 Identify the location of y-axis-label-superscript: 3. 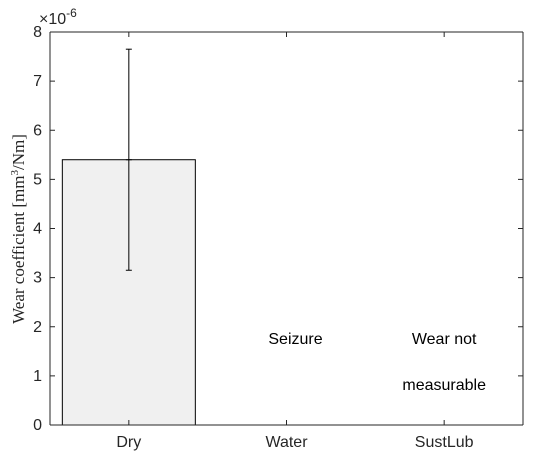
(15, 172).